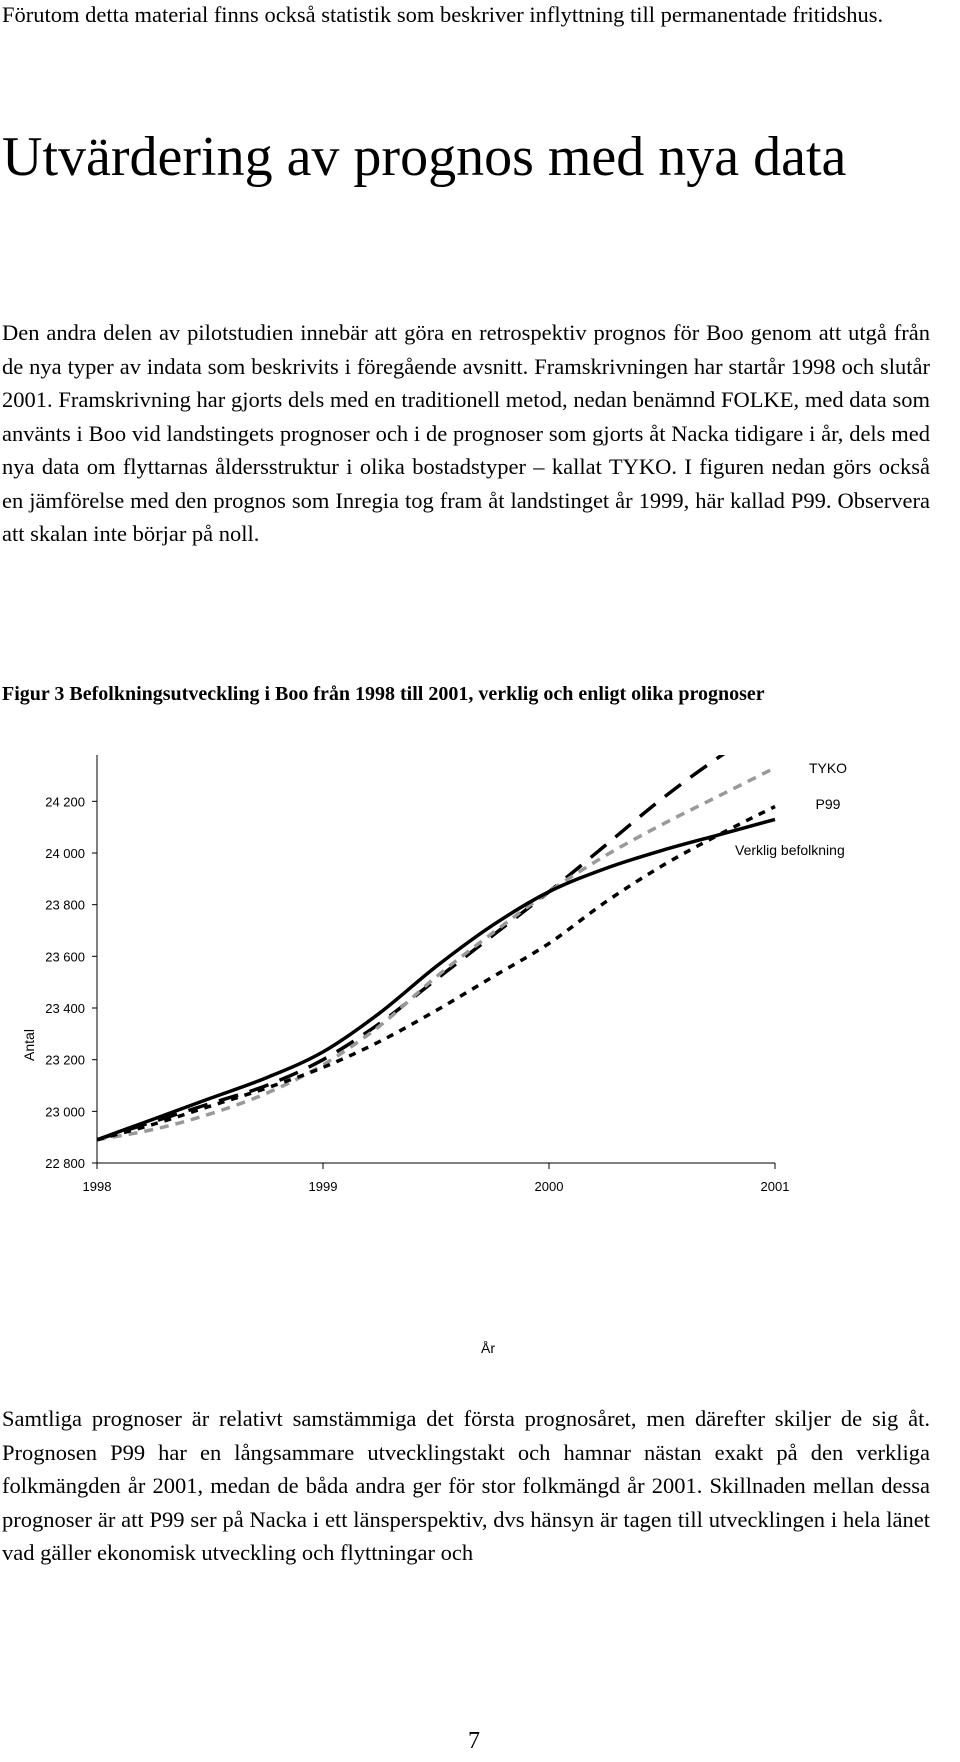 Image resolution: width=960 pixels, height=1762 pixels. Describe the element at coordinates (436, 1186) in the screenshot. I see `x-tick-labels: 1998 1999 2000 2001` at that location.